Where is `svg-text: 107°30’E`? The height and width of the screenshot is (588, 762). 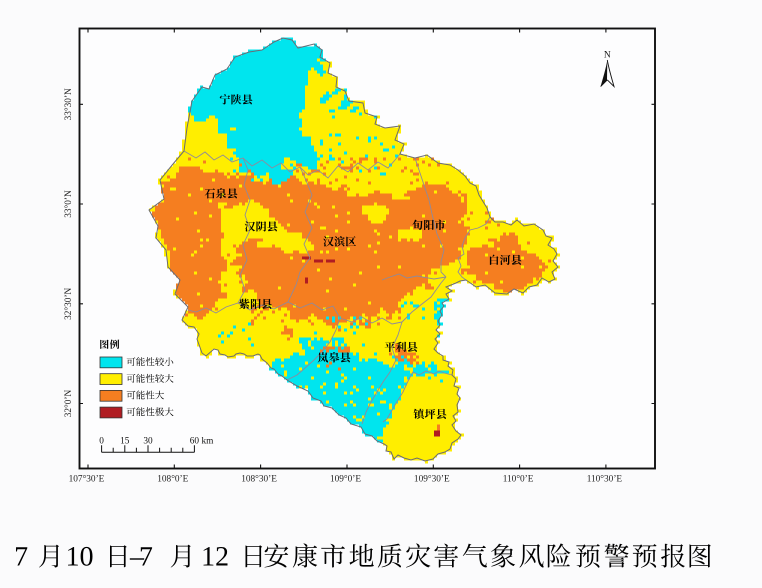 svg-text: 107°30’E is located at coordinates (87, 479).